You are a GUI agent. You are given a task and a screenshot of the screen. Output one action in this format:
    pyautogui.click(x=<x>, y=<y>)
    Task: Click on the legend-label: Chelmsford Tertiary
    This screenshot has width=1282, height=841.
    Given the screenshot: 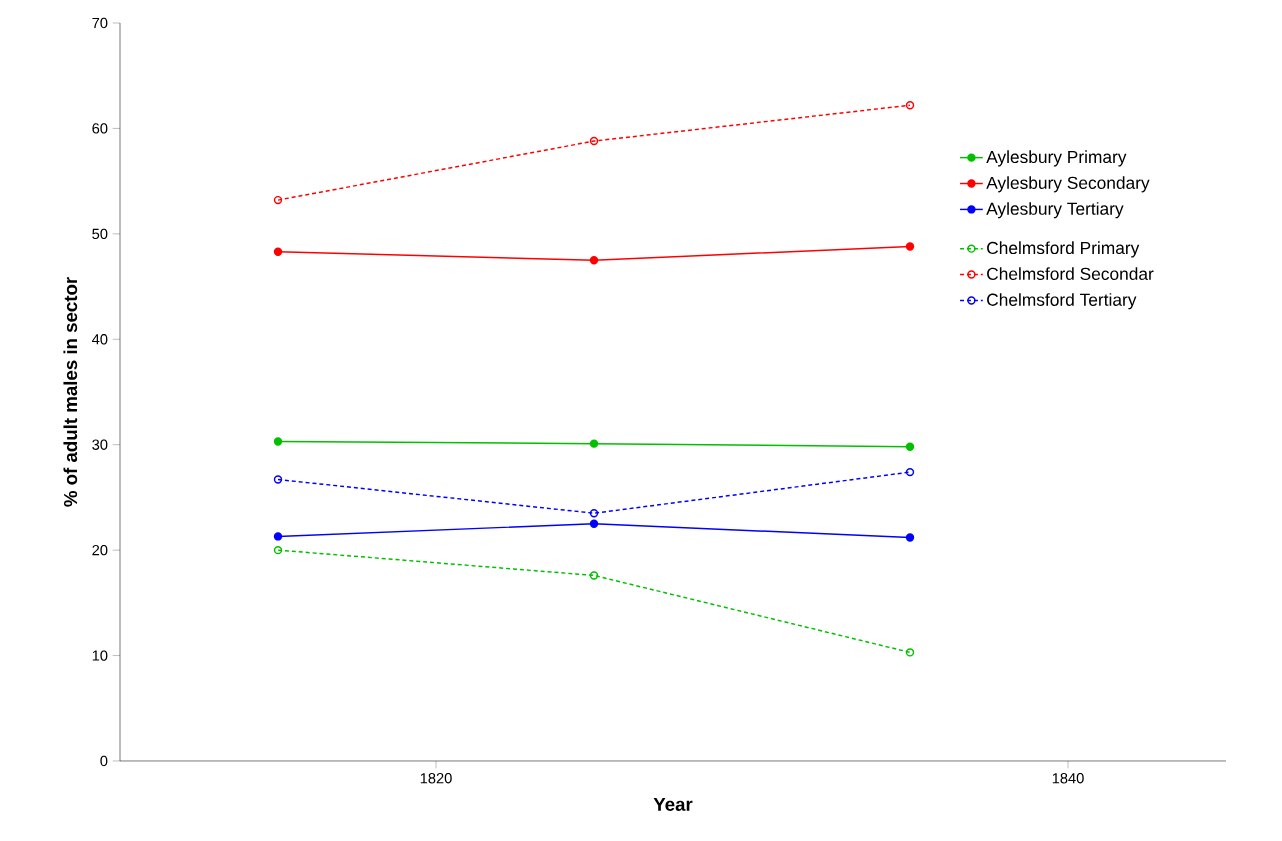 What is the action you would take?
    pyautogui.click(x=1062, y=301)
    